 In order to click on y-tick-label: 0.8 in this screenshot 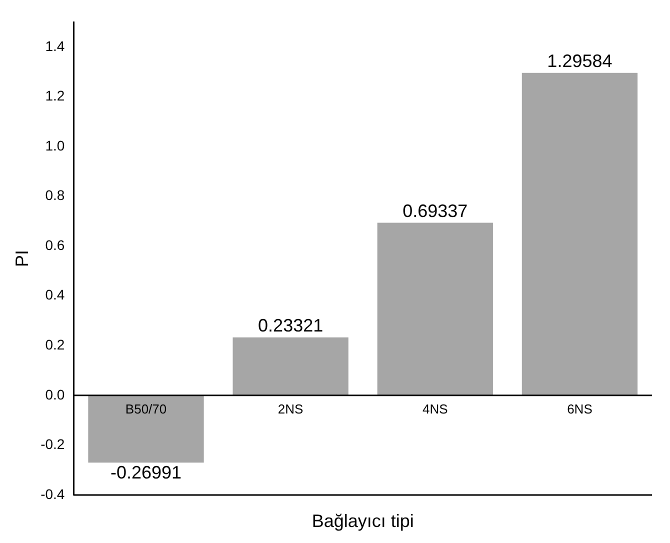, I will do `click(55, 195)`.